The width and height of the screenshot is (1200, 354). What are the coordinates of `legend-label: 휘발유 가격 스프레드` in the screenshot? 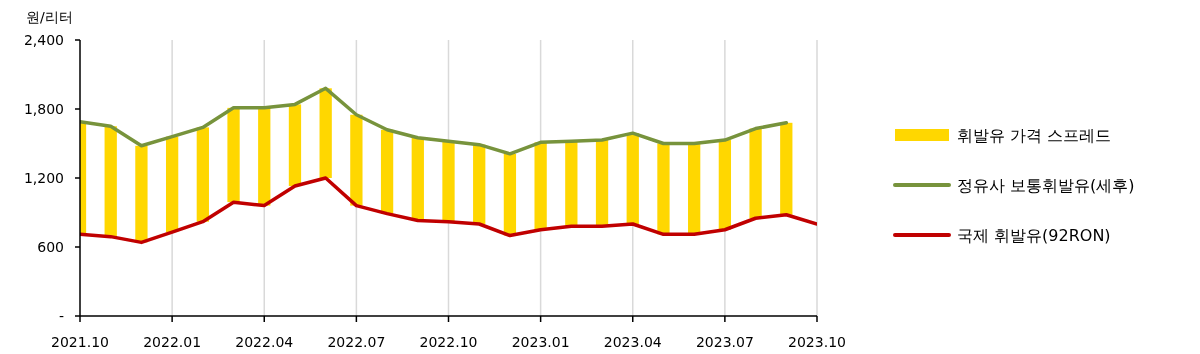 It's located at (1034, 135).